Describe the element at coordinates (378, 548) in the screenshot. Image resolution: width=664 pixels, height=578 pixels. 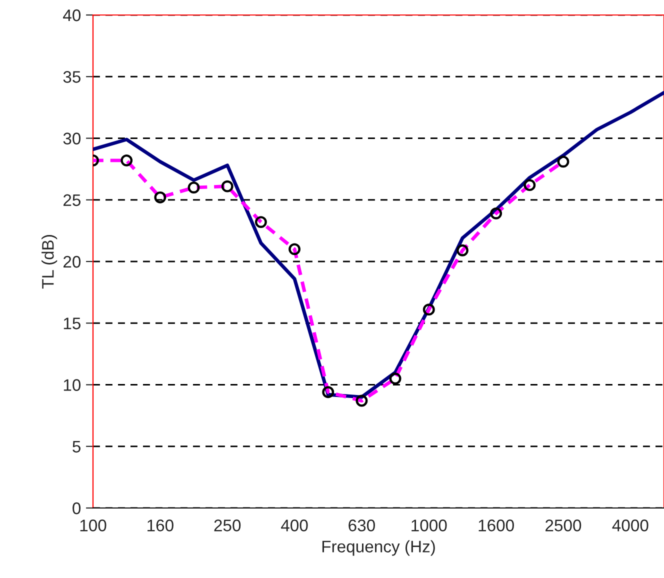
I see `x-axis-title: Frequency (Hz)` at that location.